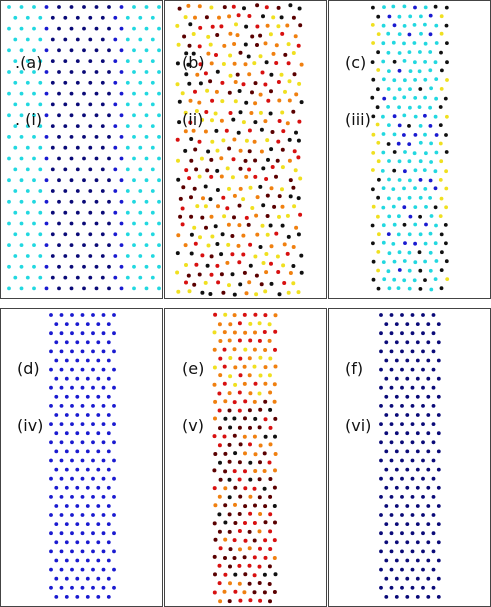 The width and height of the screenshot is (491, 607). What do you see at coordinates (193, 91) in the screenshot?
I see `panel-label-b: (b) (ii)` at bounding box center [193, 91].